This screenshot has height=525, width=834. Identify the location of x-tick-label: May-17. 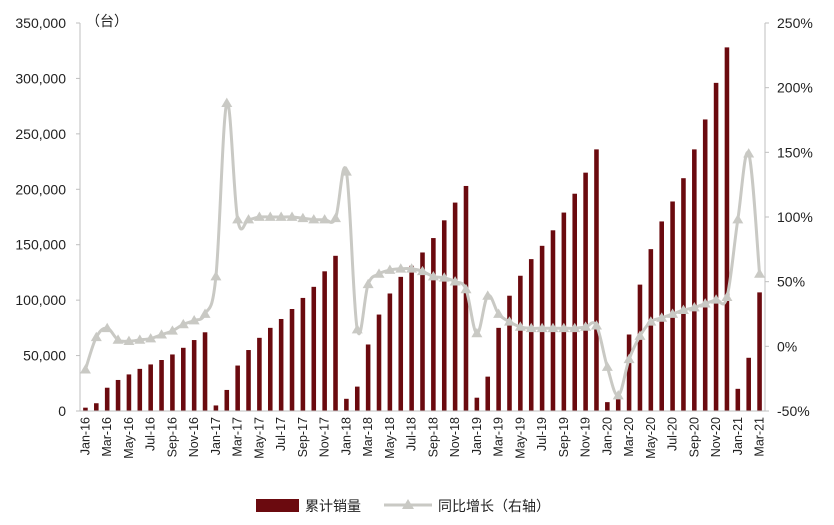
(259, 438).